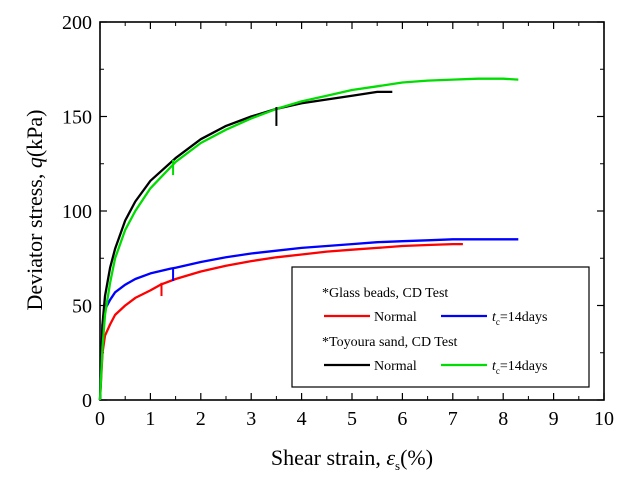 The width and height of the screenshot is (635, 477). Describe the element at coordinates (34, 239) in the screenshot. I see `y-axis-label-text: Deviator stress,` at that location.